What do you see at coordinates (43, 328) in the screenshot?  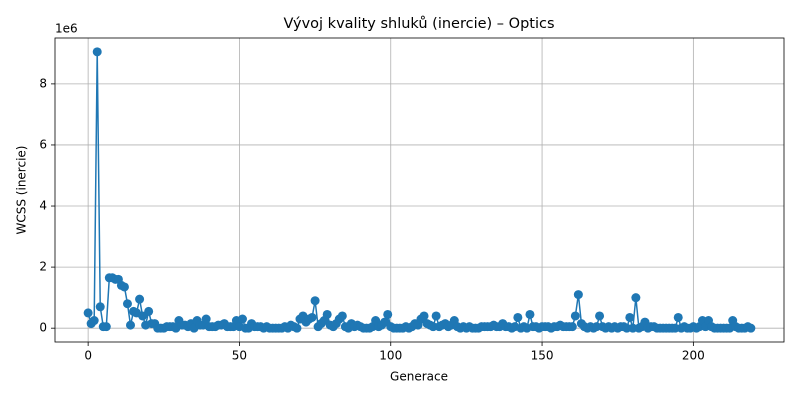 I see `y-tick-label: 0` at bounding box center [43, 328].